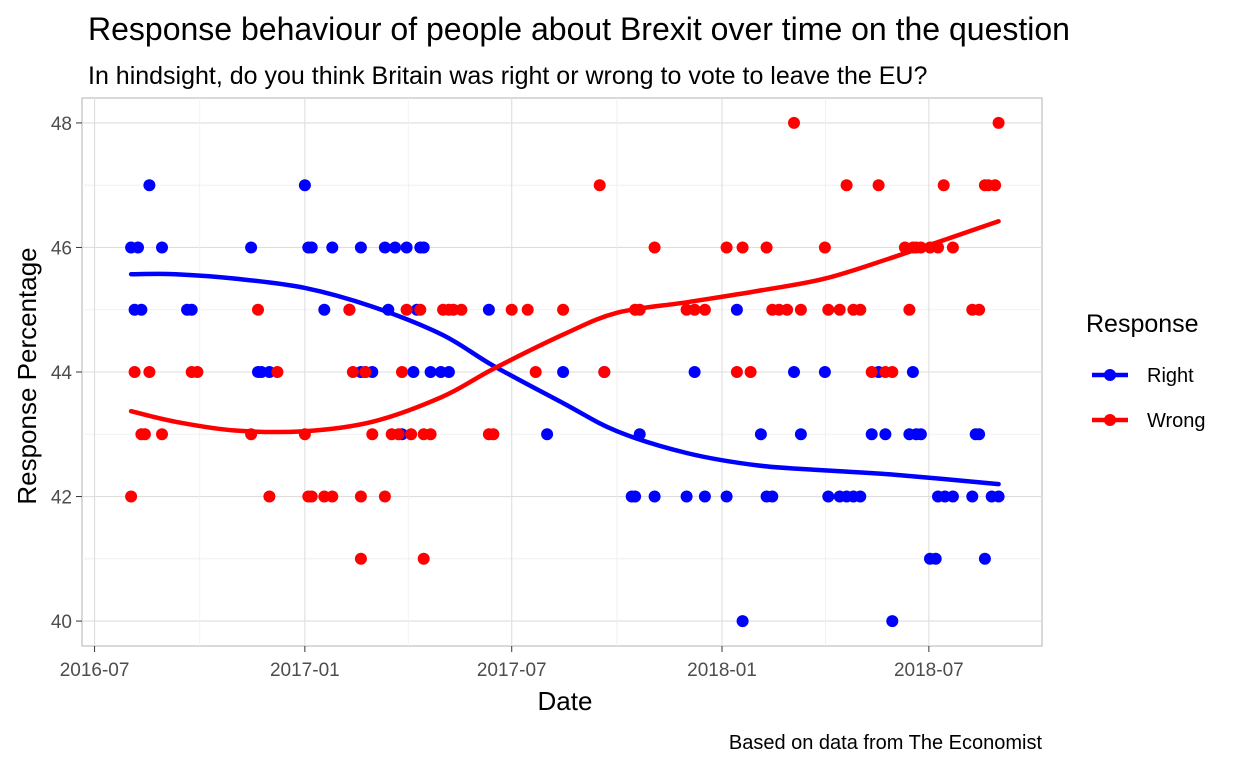 The image size is (1248, 768). I want to click on x-axis-title: Date, so click(565, 701).